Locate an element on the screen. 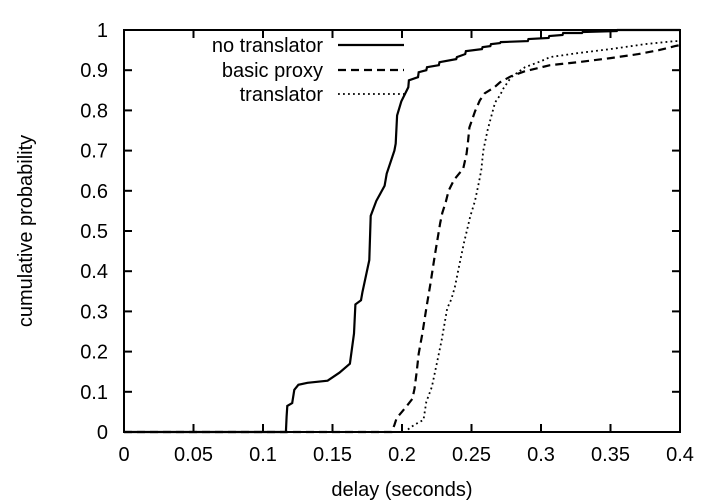 The height and width of the screenshot is (504, 720). x-tick-label: 0.1 is located at coordinates (263, 455).